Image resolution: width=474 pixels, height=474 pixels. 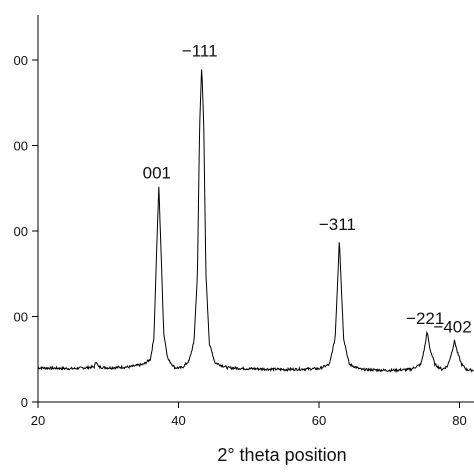 I want to click on x-axis-title: 2° theta position, so click(x=281, y=455).